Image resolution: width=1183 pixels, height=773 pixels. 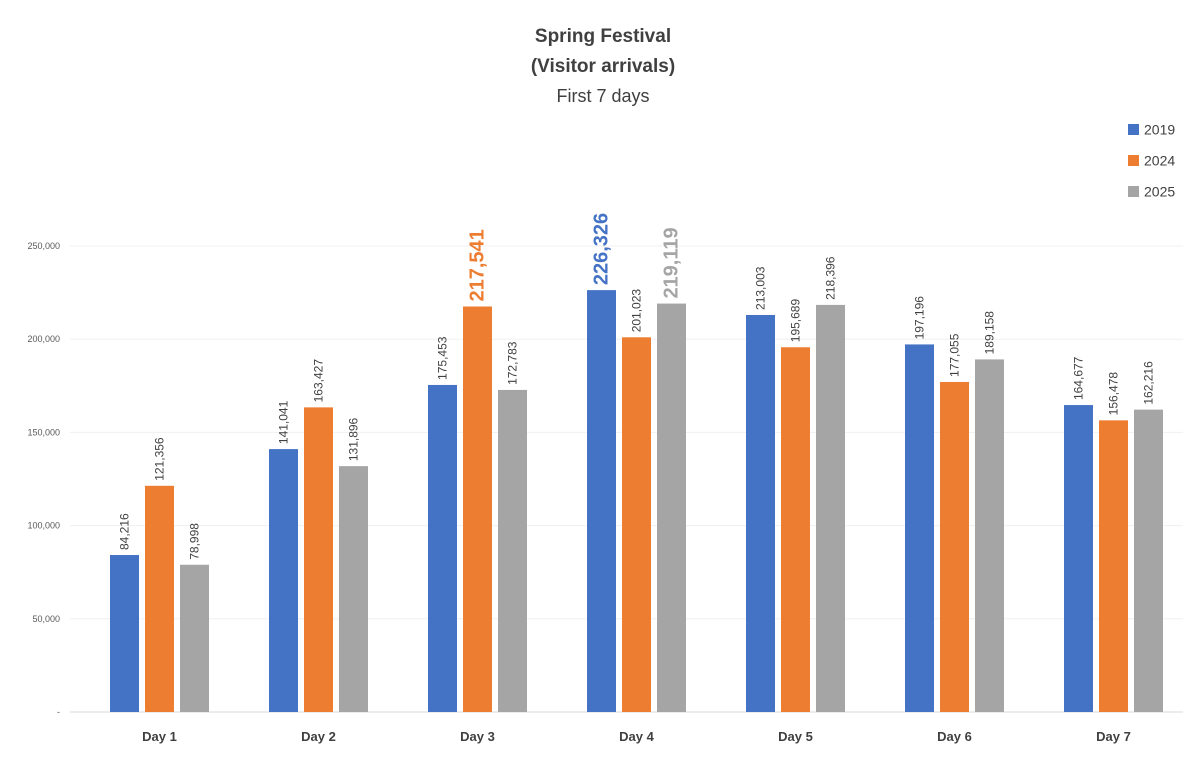 What do you see at coordinates (1133, 129) in the screenshot?
I see `legend-swatch-2019` at bounding box center [1133, 129].